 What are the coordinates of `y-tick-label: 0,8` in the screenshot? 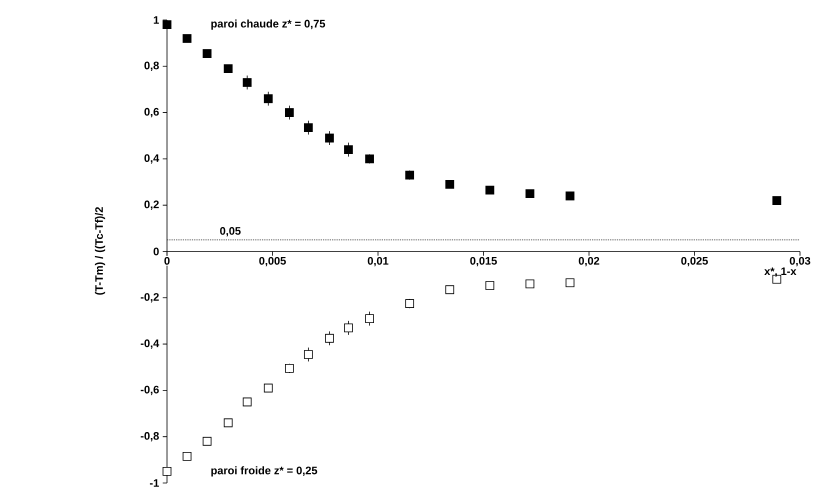 It's located at (151, 66).